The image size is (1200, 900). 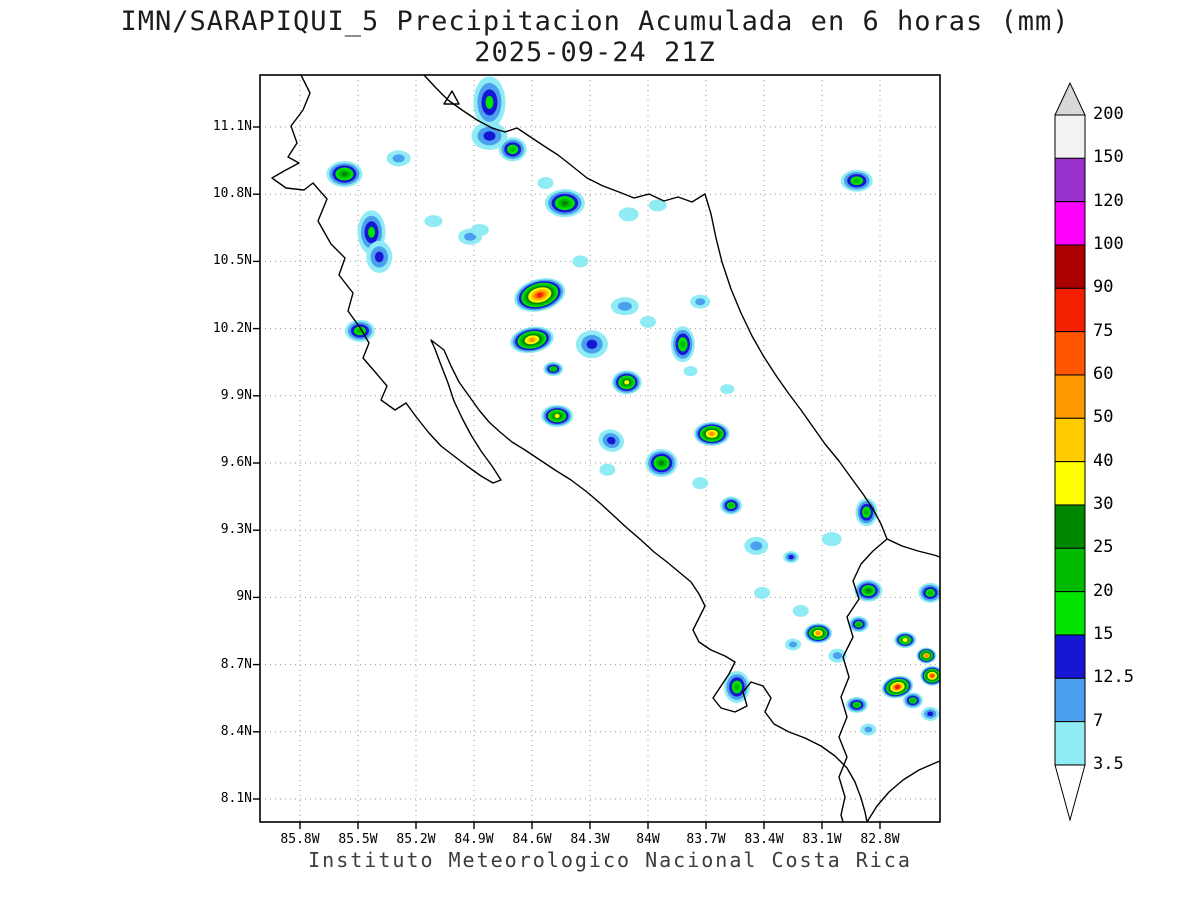 I want to click on lon-tick-label: 84.6W, so click(x=532, y=839).